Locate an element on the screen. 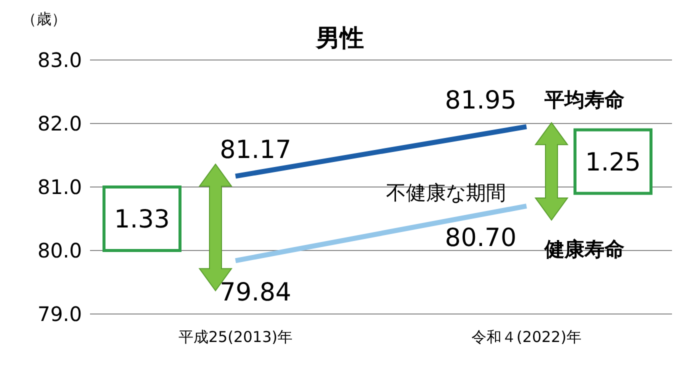 The width and height of the screenshot is (690, 369). y-tick-label: 79.0 is located at coordinates (59, 314).